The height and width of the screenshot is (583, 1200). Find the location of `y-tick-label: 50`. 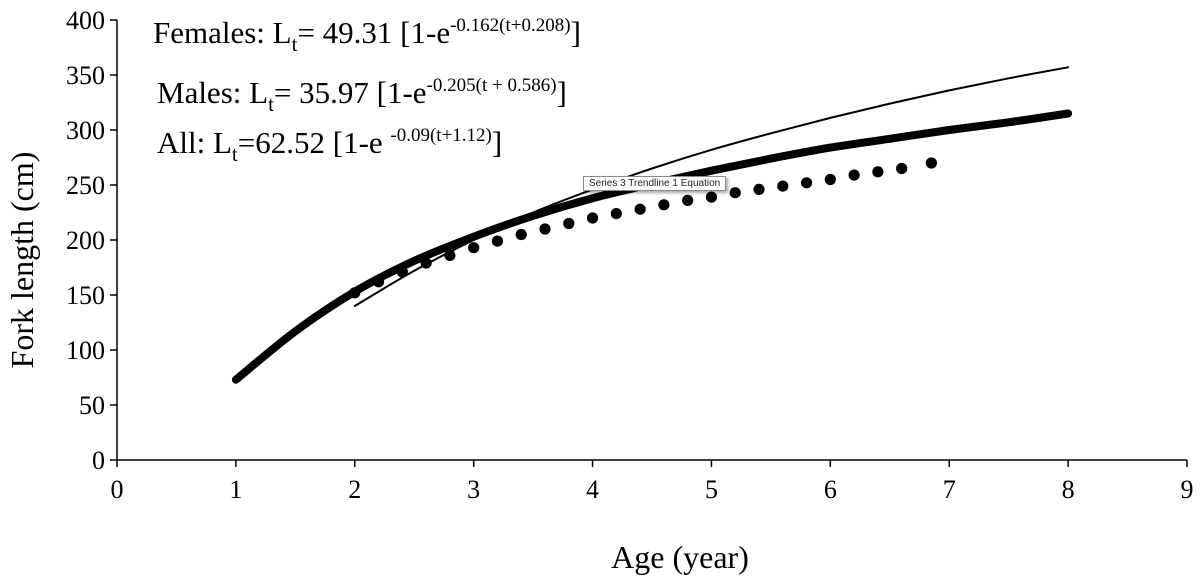

y-tick-label: 50 is located at coordinates (92, 405).